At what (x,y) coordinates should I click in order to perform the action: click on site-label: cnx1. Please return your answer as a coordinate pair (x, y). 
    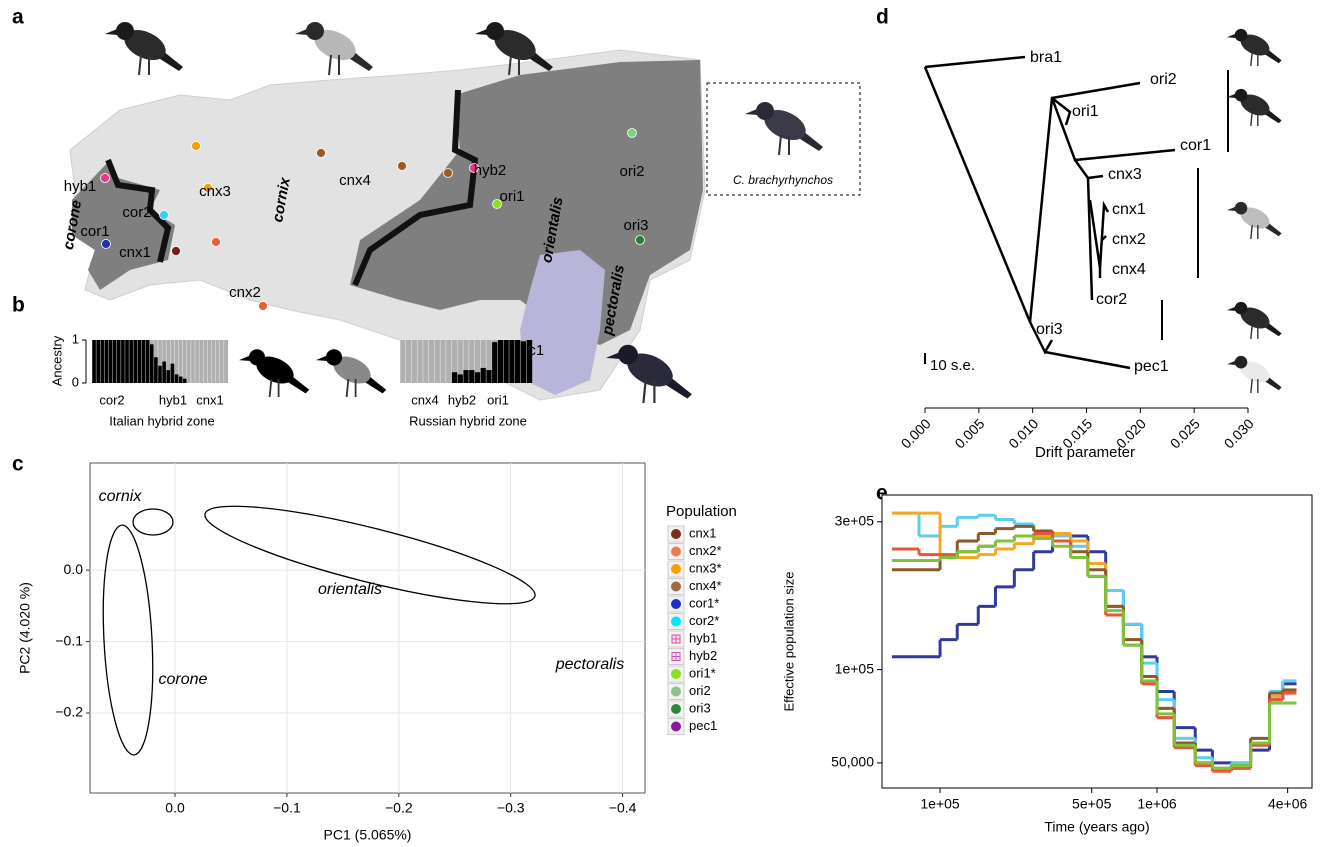
    Looking at the image, I should click on (135, 252).